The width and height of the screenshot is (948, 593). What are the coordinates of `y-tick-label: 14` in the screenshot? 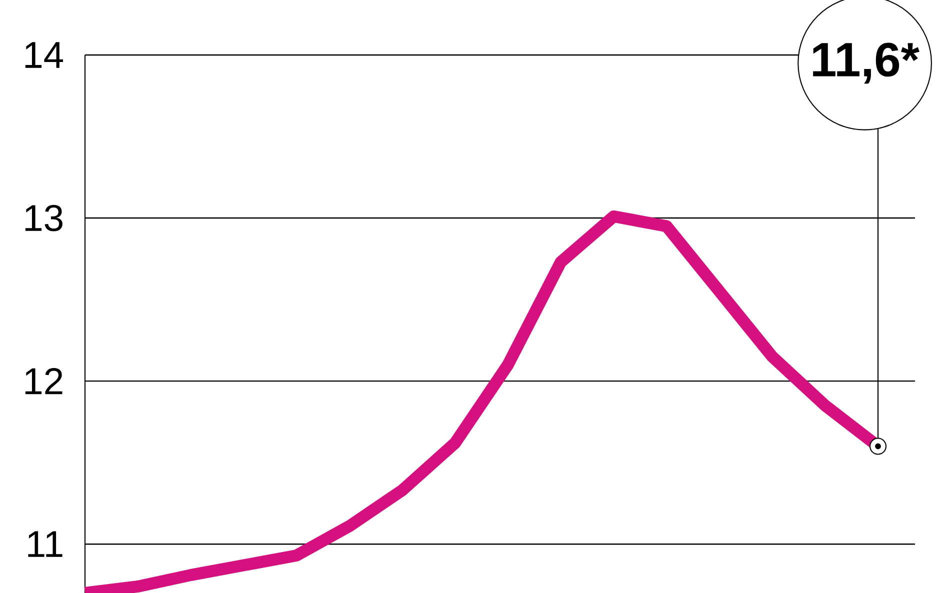 It's located at (44, 55).